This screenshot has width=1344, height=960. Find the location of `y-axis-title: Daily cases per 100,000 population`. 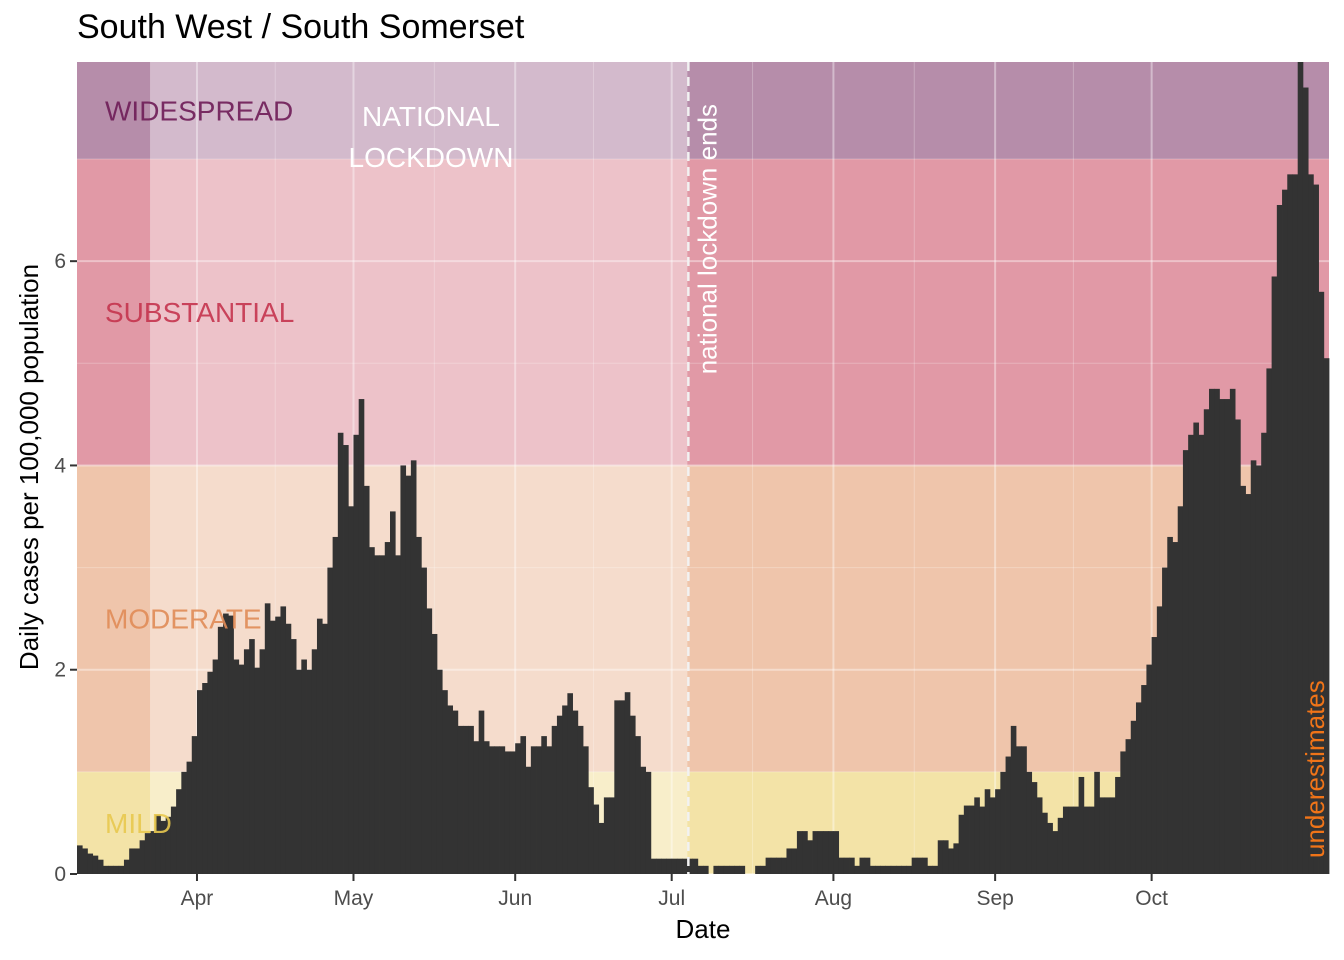

y-axis-title: Daily cases per 100,000 population is located at coordinates (29, 467).